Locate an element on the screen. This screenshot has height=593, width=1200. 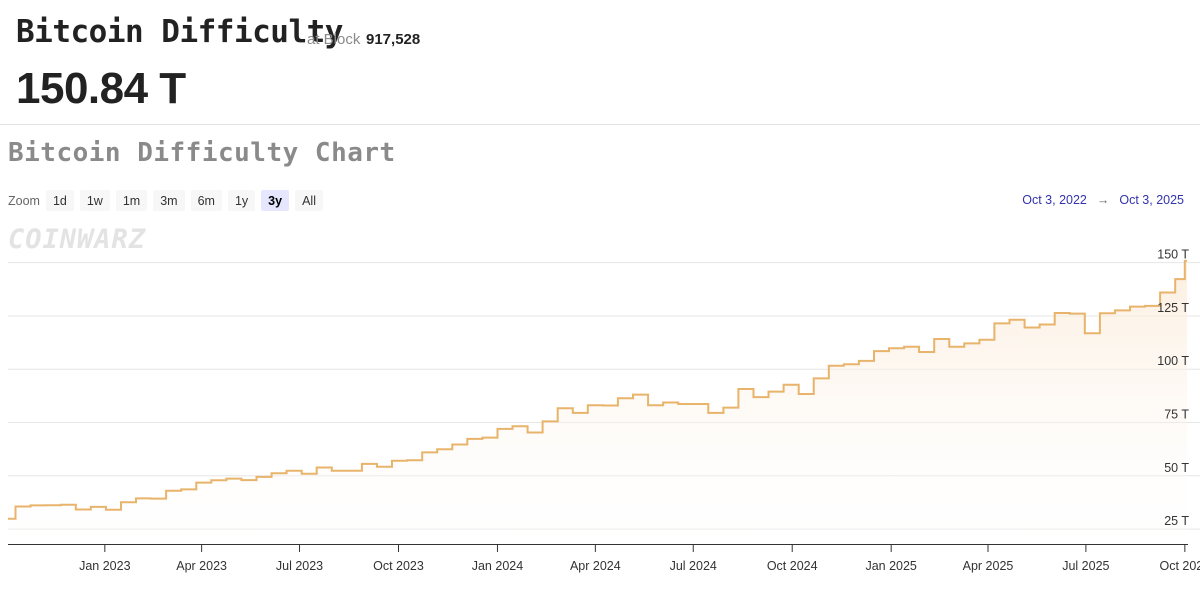
arrow-right-icon: → is located at coordinates (1103, 200).